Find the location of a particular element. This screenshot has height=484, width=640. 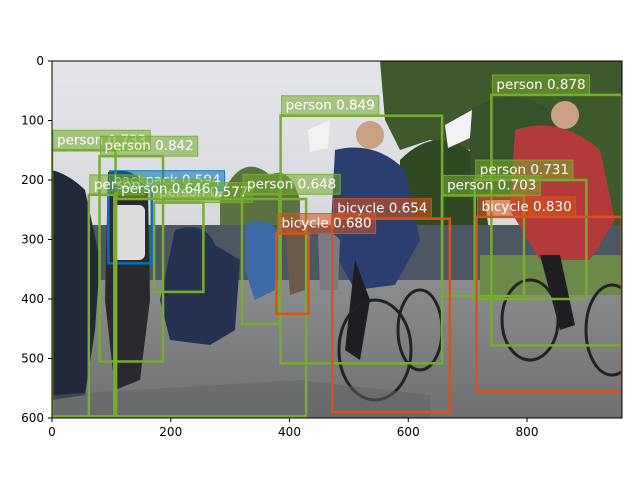

bicycle-label: bicycle 0.680 is located at coordinates (326, 224).